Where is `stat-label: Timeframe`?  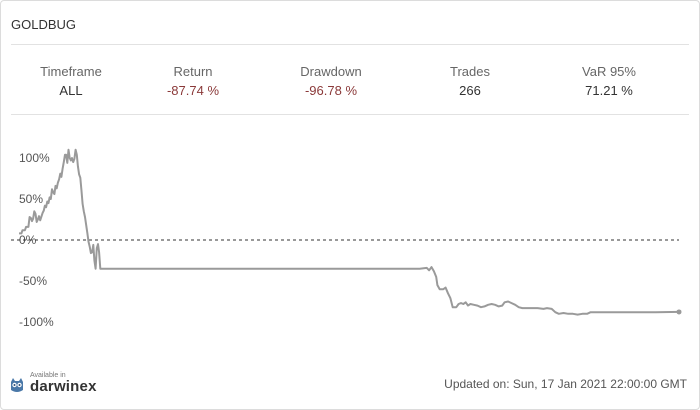
stat-label: Timeframe is located at coordinates (71, 71).